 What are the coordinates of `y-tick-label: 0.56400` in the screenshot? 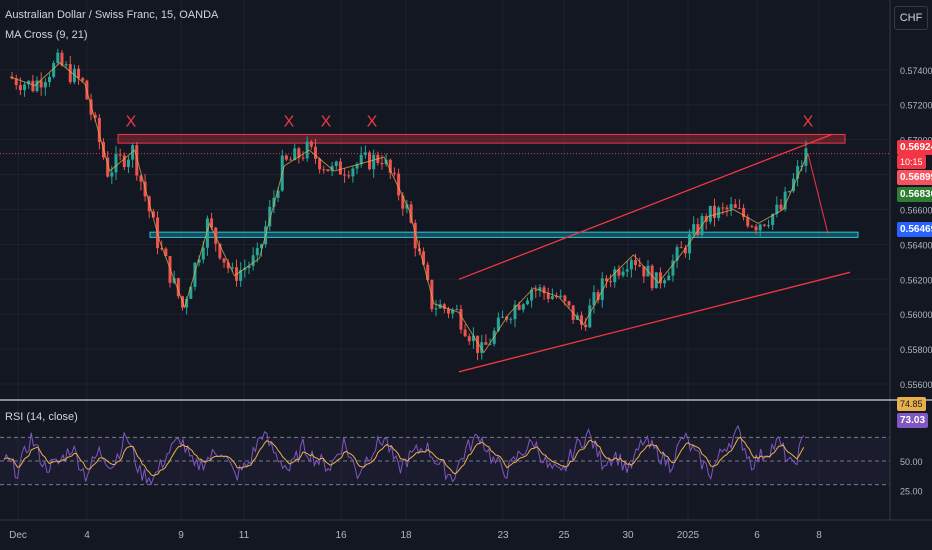 It's located at (916, 245).